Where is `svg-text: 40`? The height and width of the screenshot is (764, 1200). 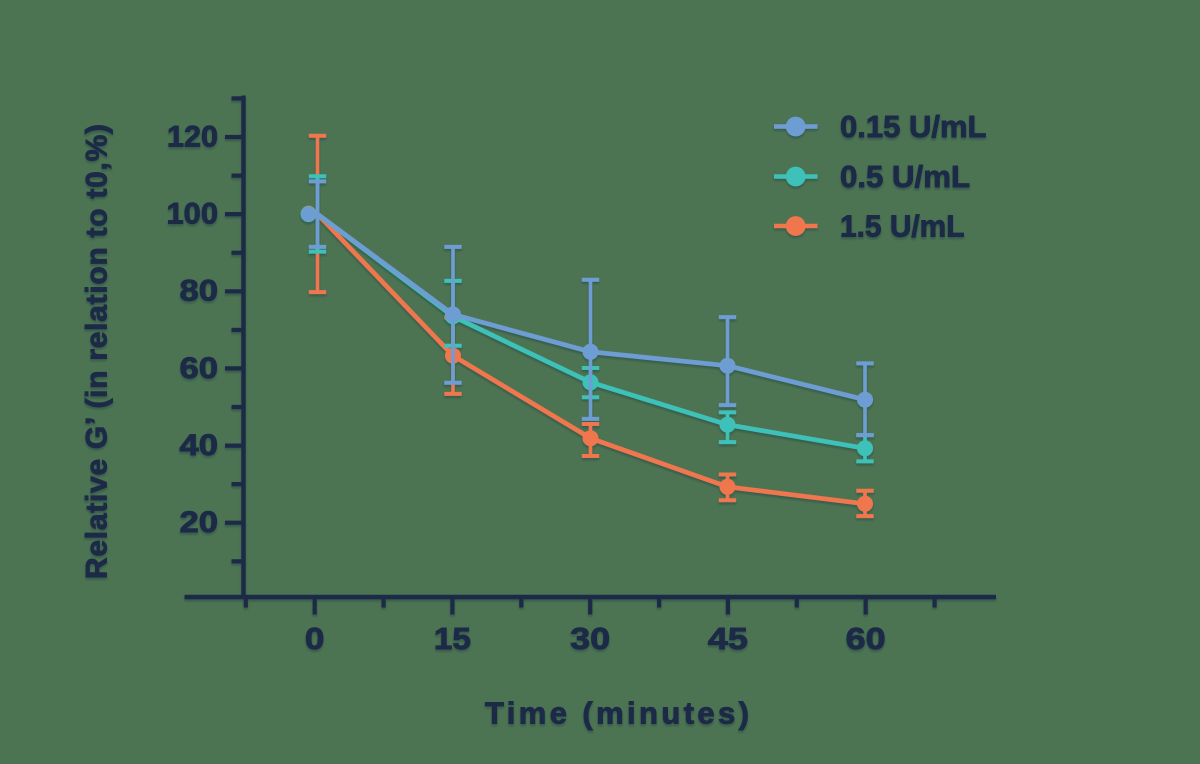
svg-text: 40 is located at coordinates (199, 445).